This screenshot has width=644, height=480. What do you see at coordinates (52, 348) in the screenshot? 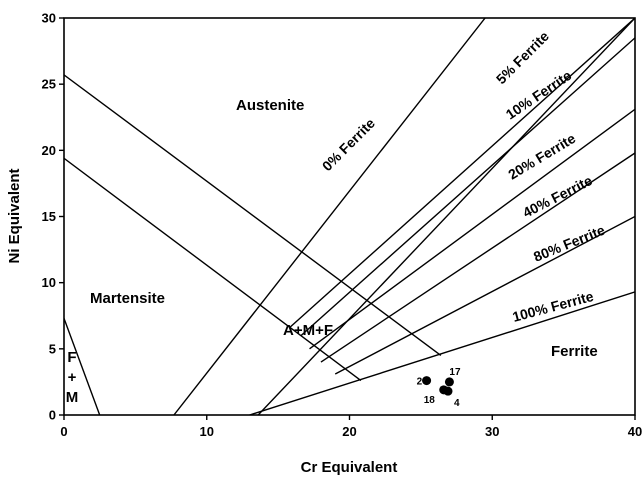
I see `y-tick-label: 5` at bounding box center [52, 348].